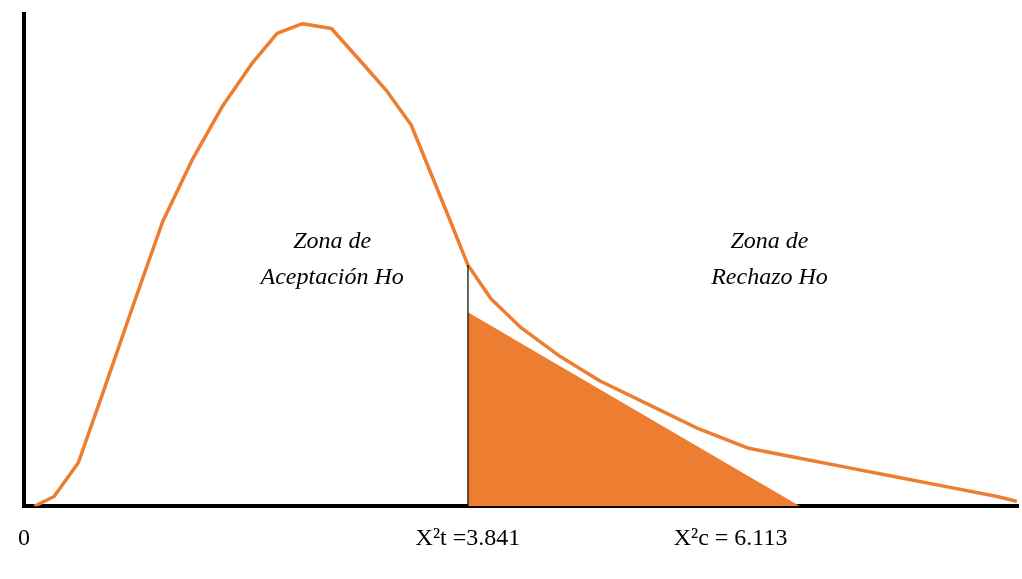 This screenshot has width=1022, height=579. I want to click on annotation: Zona de Rechazo Ho, so click(769, 258).